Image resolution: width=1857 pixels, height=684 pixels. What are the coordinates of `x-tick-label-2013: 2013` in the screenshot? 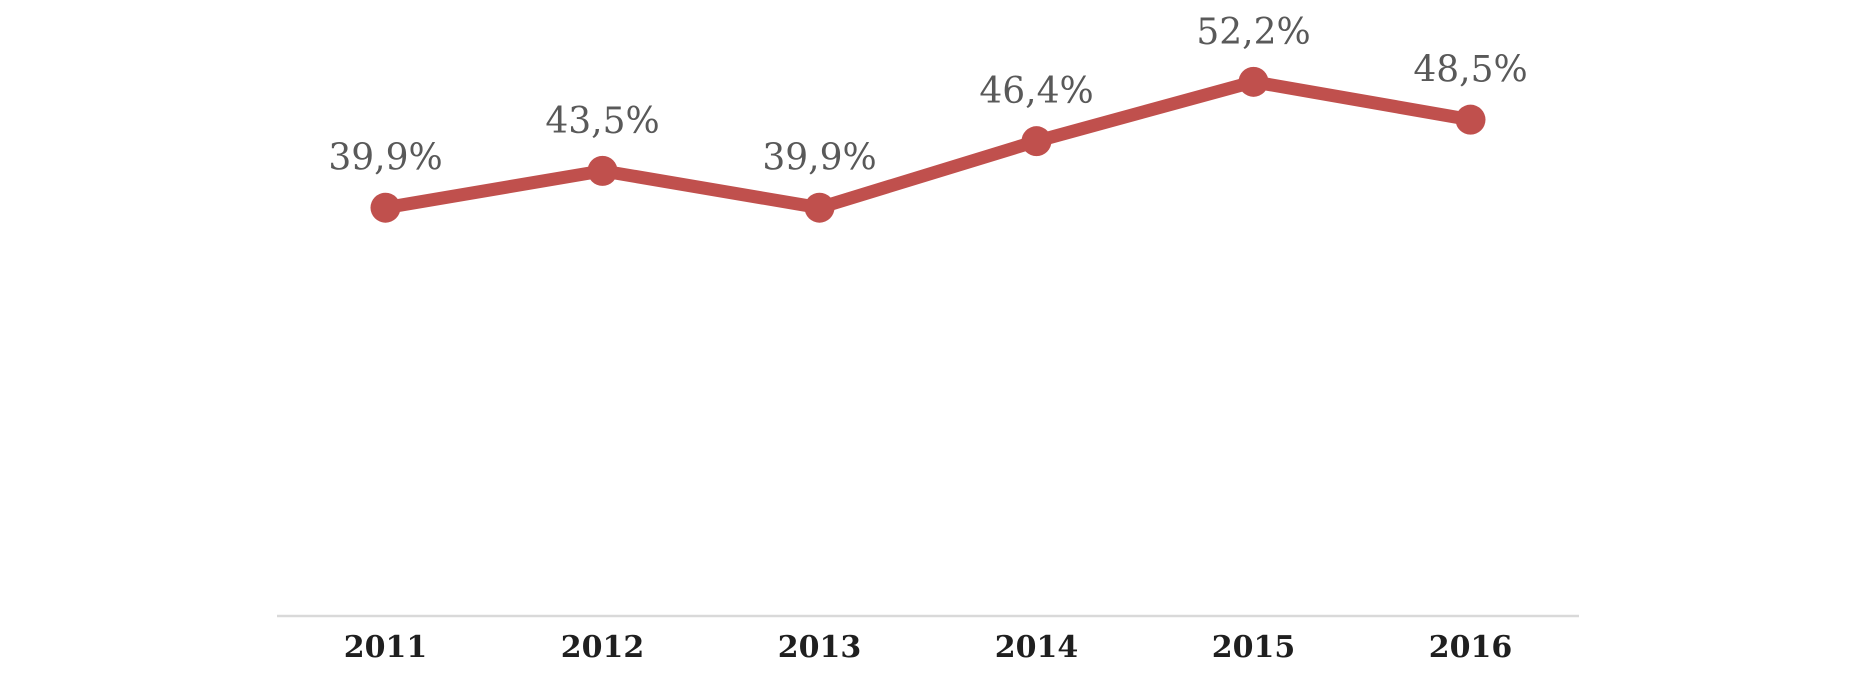 It's located at (820, 647).